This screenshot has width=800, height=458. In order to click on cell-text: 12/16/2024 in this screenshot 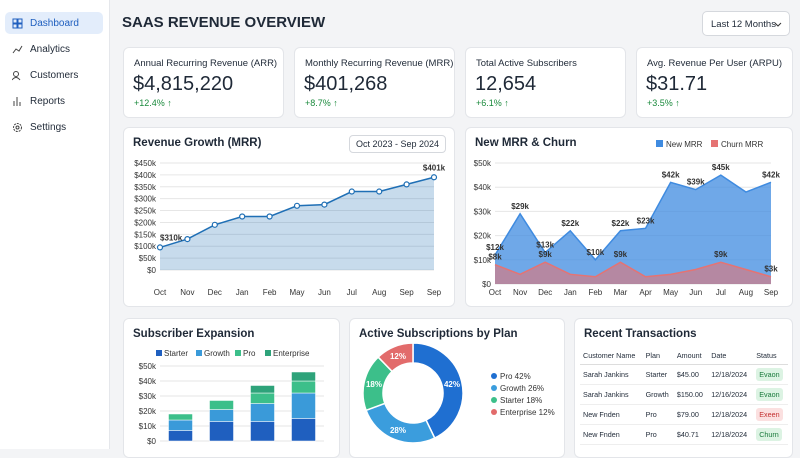, I will do `click(729, 394)`.